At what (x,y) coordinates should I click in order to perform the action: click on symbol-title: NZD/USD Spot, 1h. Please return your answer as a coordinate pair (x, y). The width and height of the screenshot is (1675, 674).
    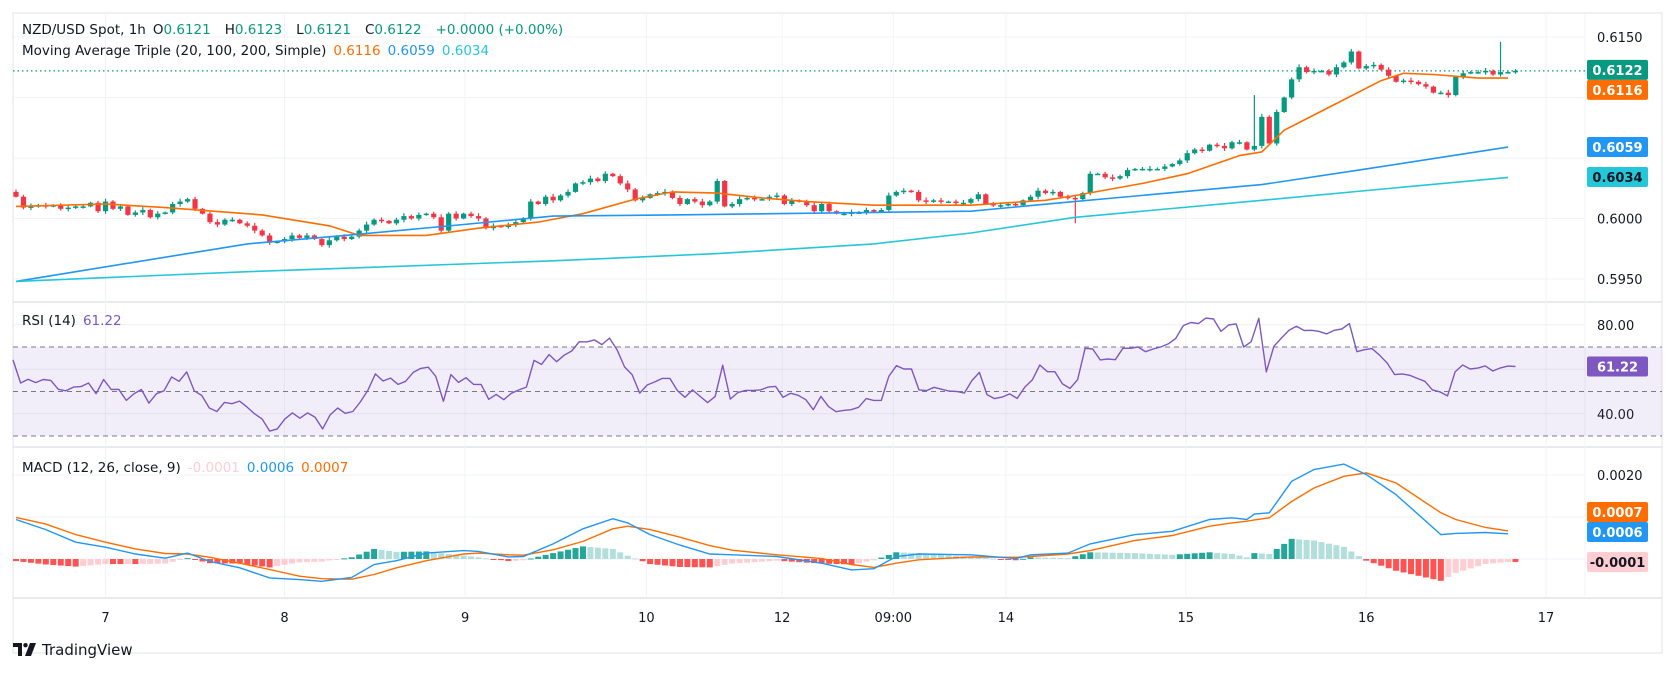
    Looking at the image, I should click on (84, 30).